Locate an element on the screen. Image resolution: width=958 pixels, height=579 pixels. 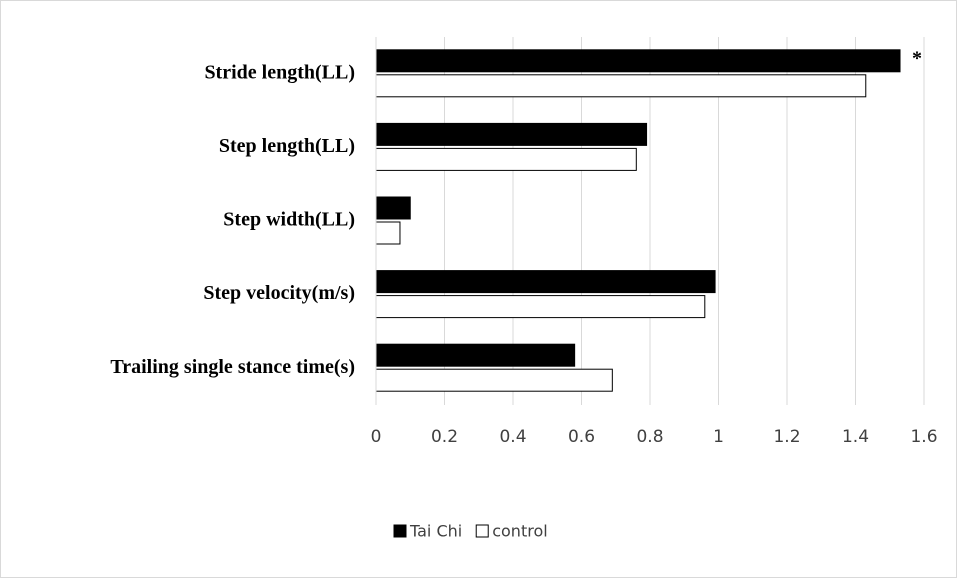
x-tick-label: 0 is located at coordinates (376, 437).